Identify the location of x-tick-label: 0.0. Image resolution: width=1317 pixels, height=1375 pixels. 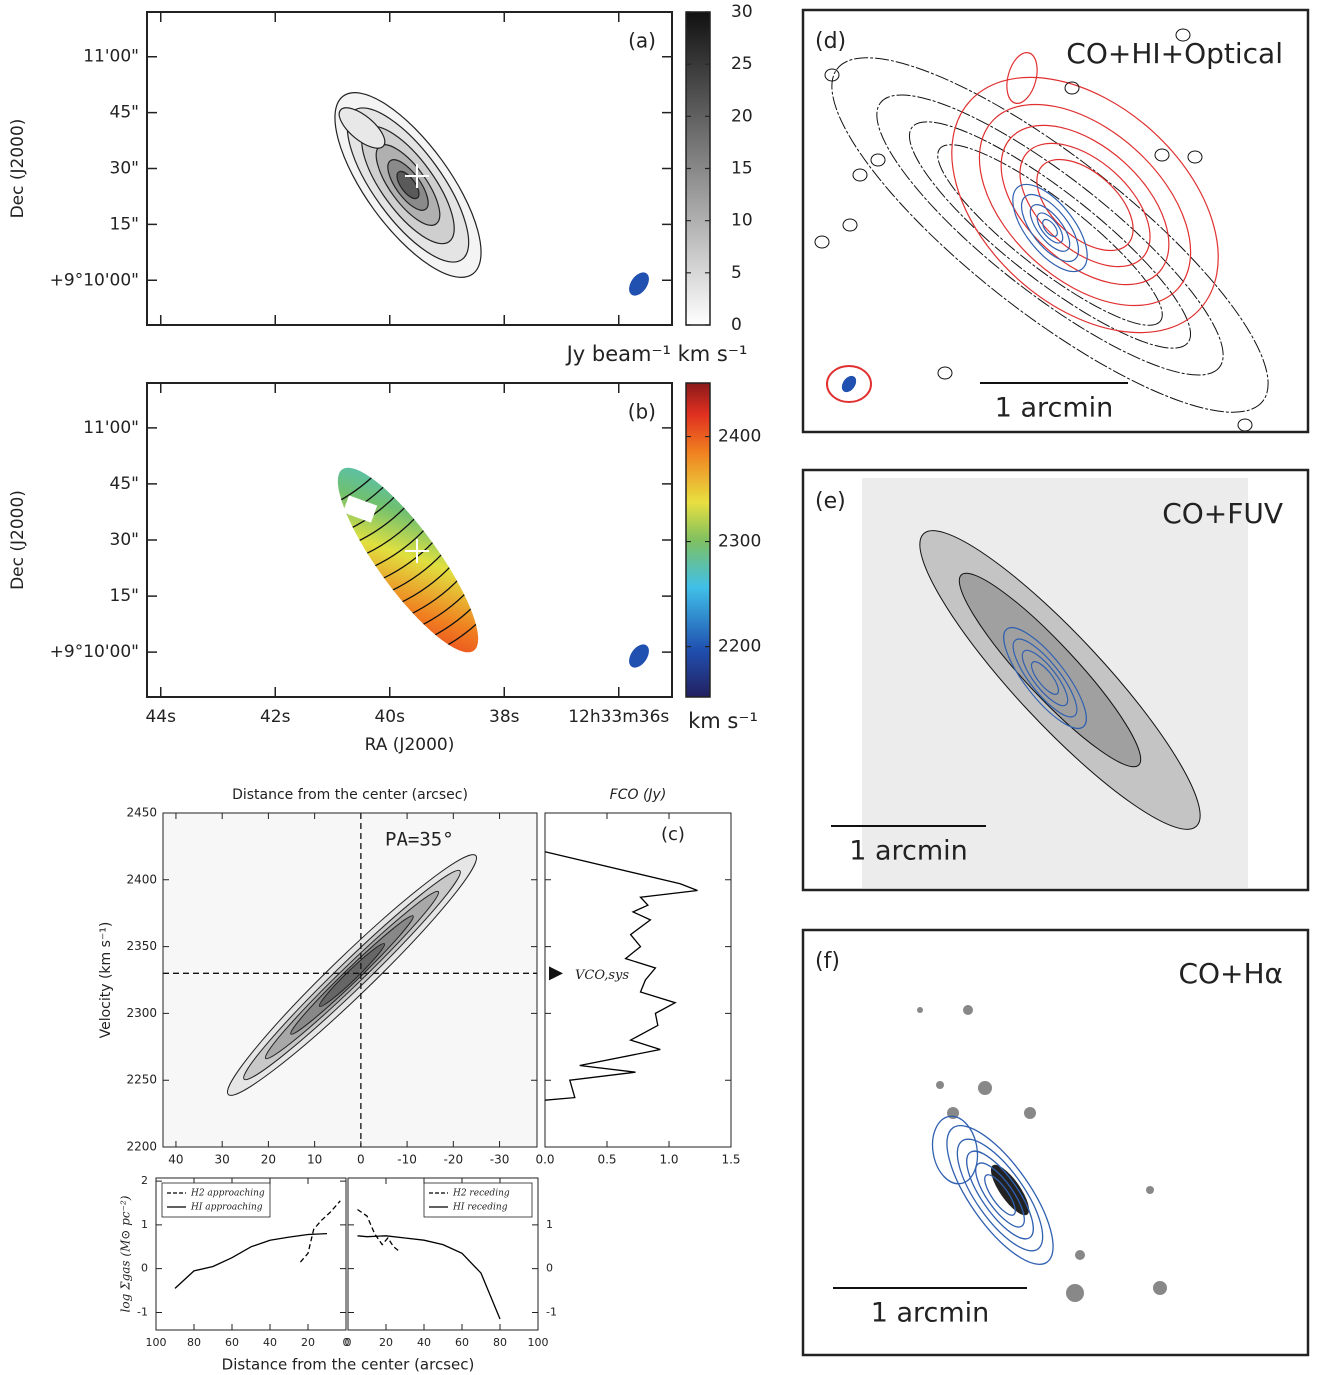
(544, 1160).